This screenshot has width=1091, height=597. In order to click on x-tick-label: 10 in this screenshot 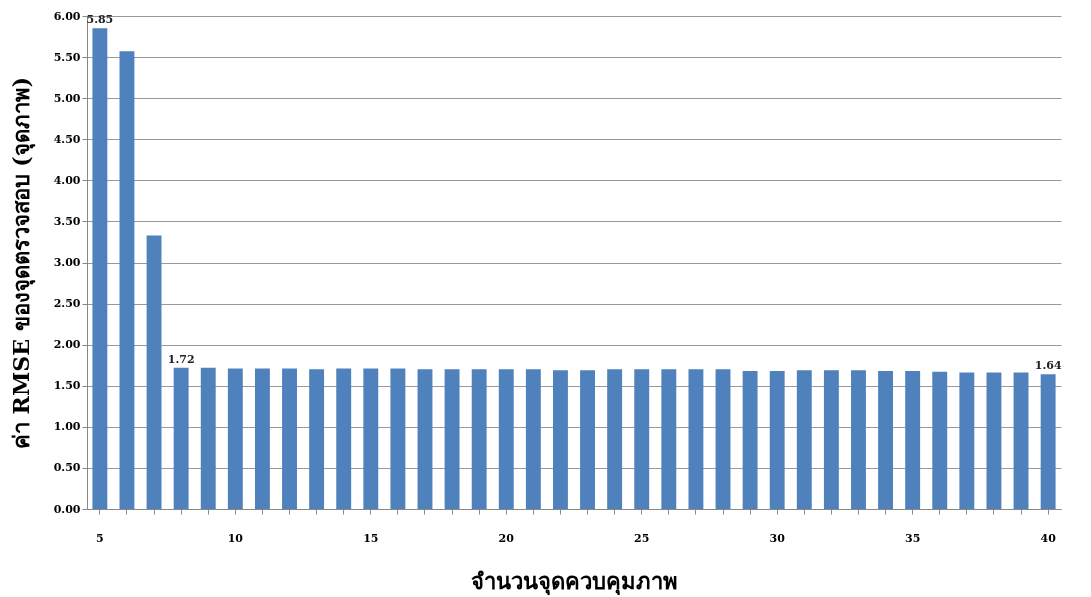, I will do `click(235, 538)`.